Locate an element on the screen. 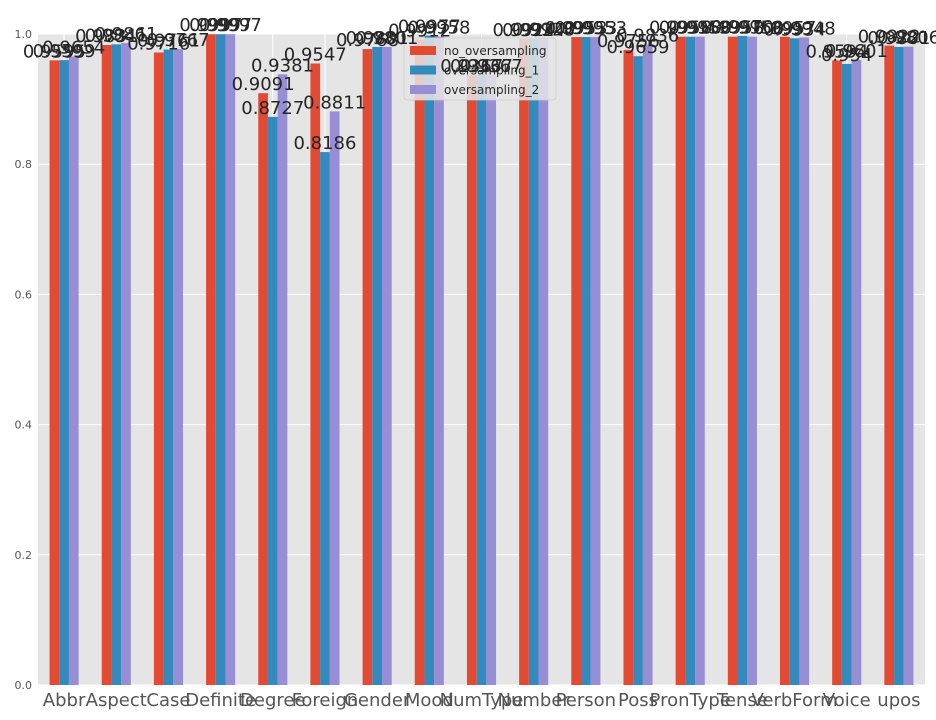  x-tick-label: Gender is located at coordinates (377, 700).